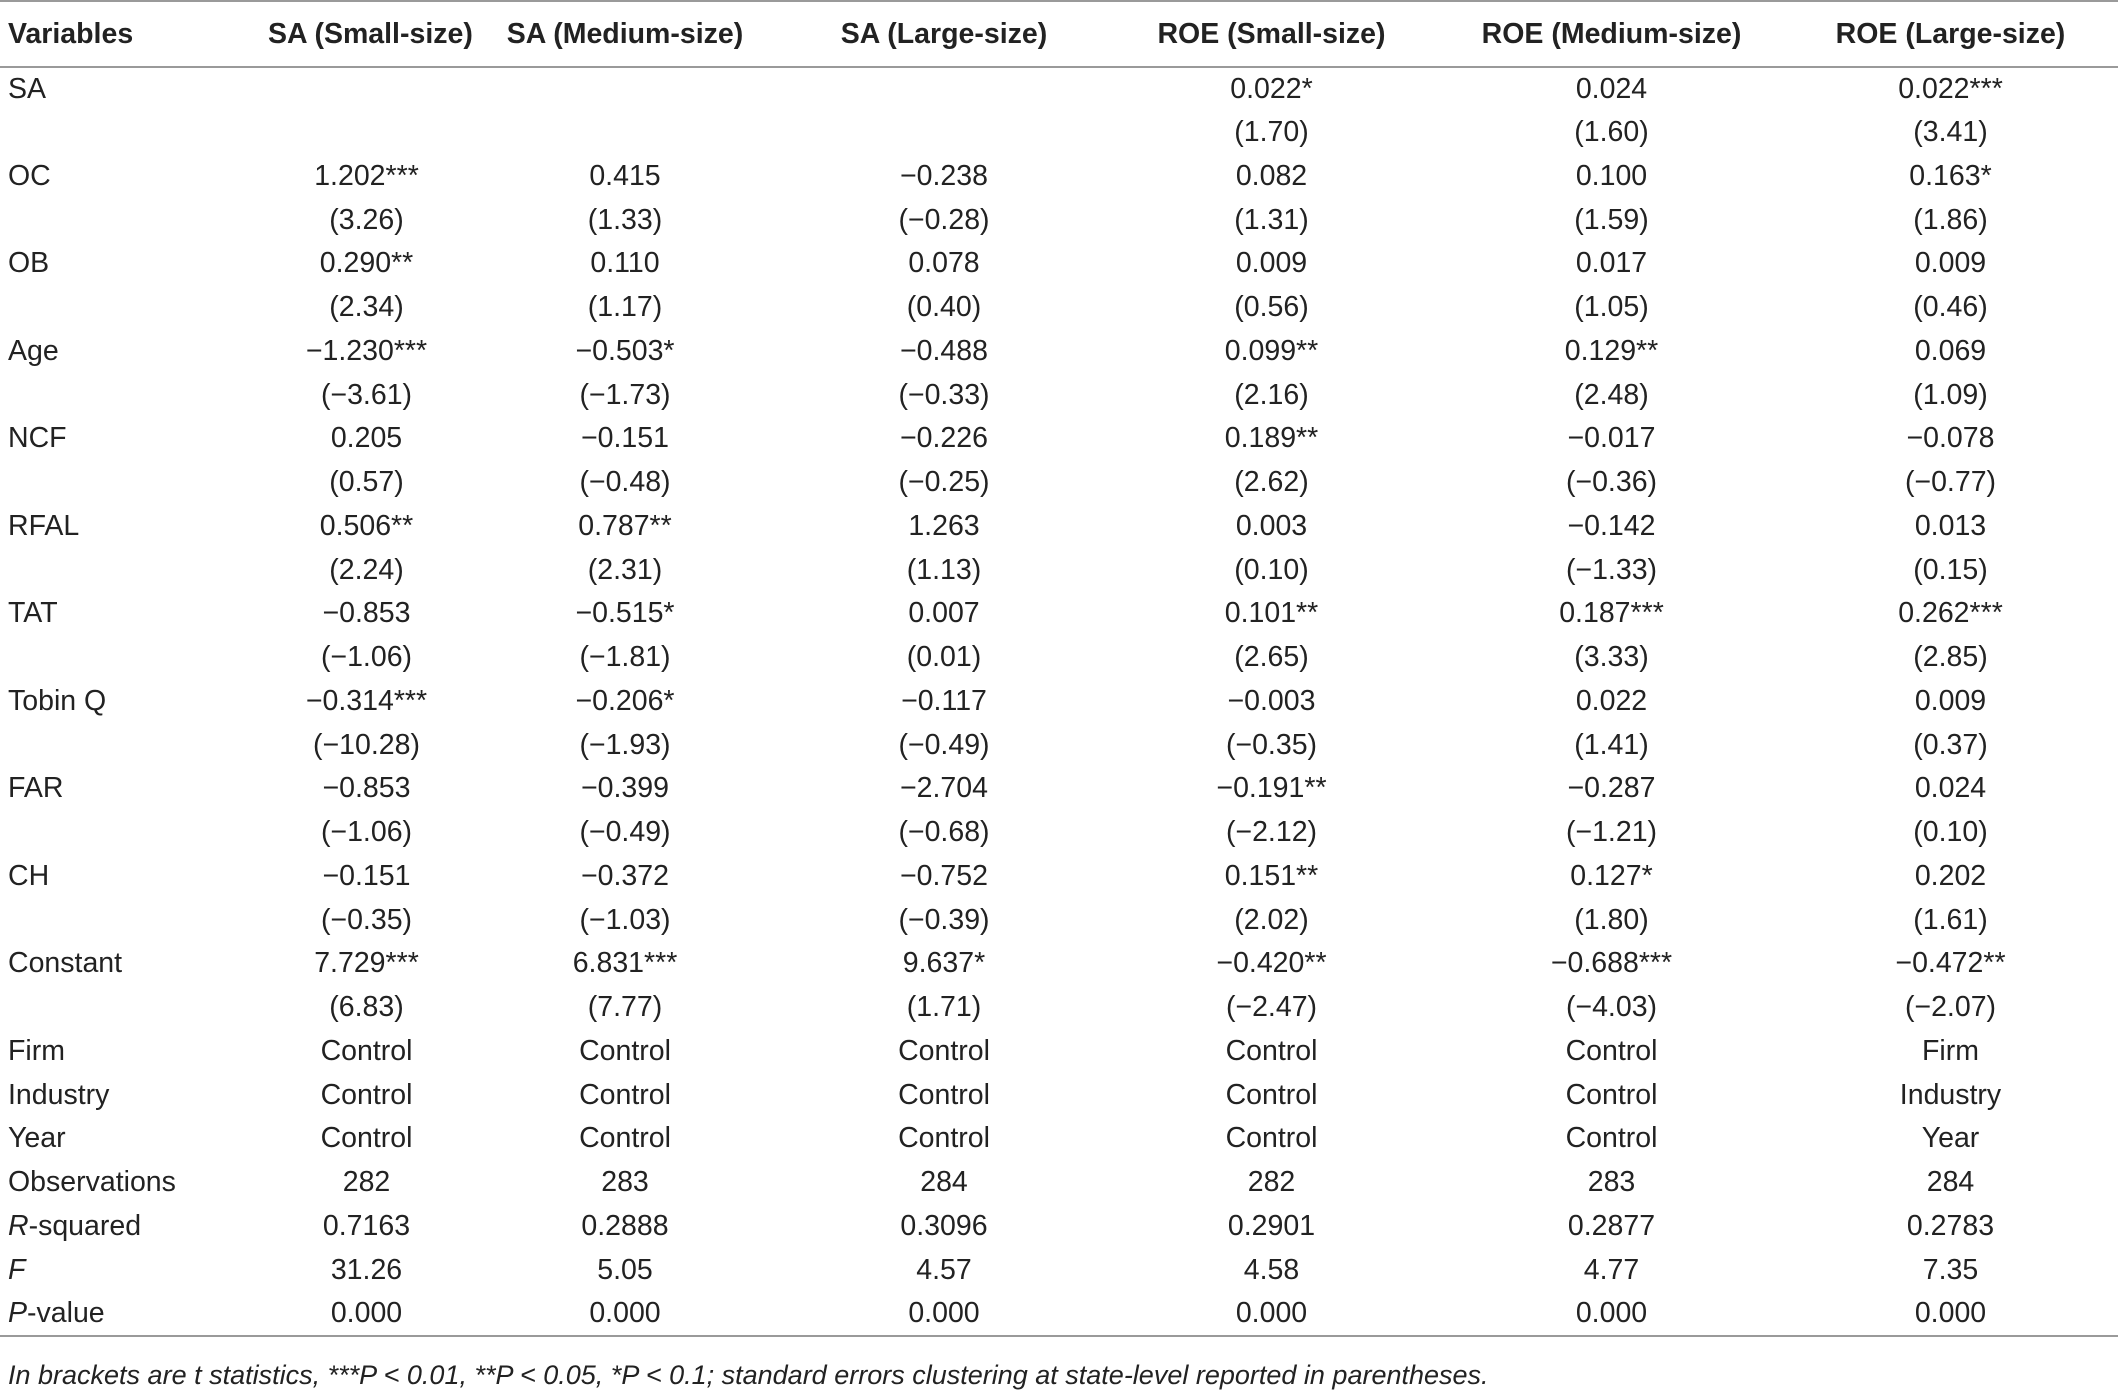 Image resolution: width=2118 pixels, height=1400 pixels. Describe the element at coordinates (1611, 875) in the screenshot. I see `table-cell: 0.127*` at that location.